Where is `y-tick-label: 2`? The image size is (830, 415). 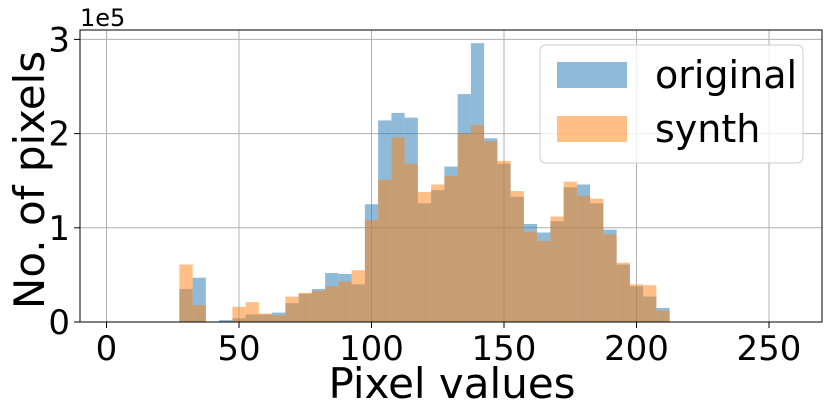
y-tick-label: 2 is located at coordinates (59, 135).